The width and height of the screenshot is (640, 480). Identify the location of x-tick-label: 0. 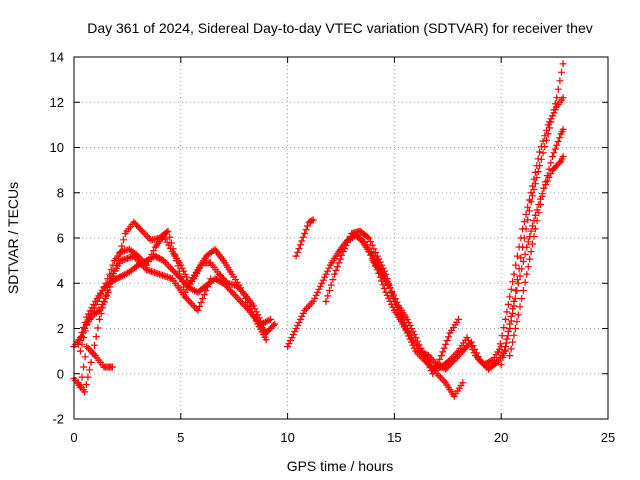
(73, 437).